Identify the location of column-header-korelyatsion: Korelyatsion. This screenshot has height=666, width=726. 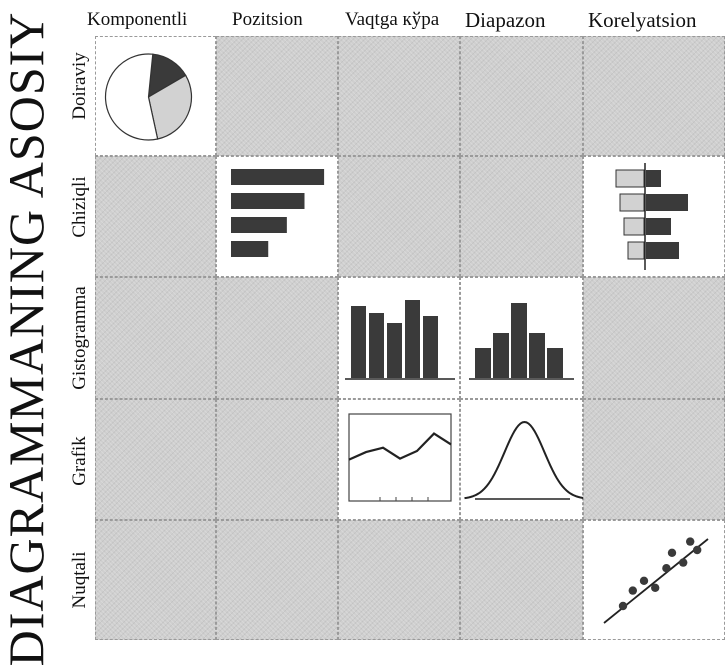
(642, 20).